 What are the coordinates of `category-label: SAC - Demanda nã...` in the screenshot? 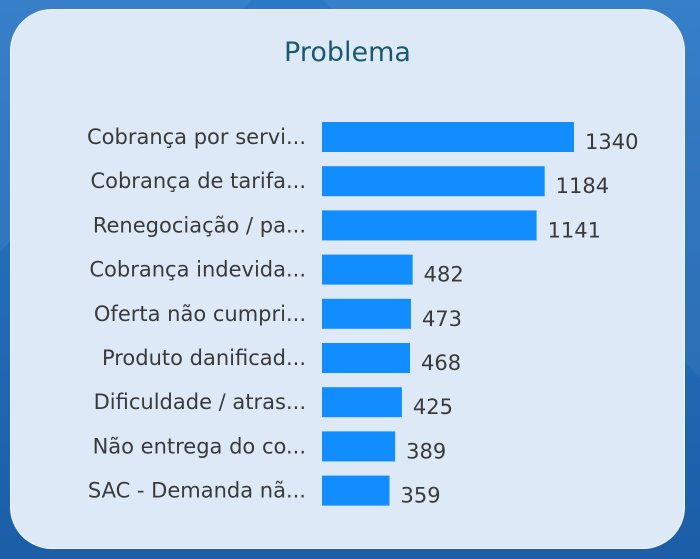 It's located at (197, 491).